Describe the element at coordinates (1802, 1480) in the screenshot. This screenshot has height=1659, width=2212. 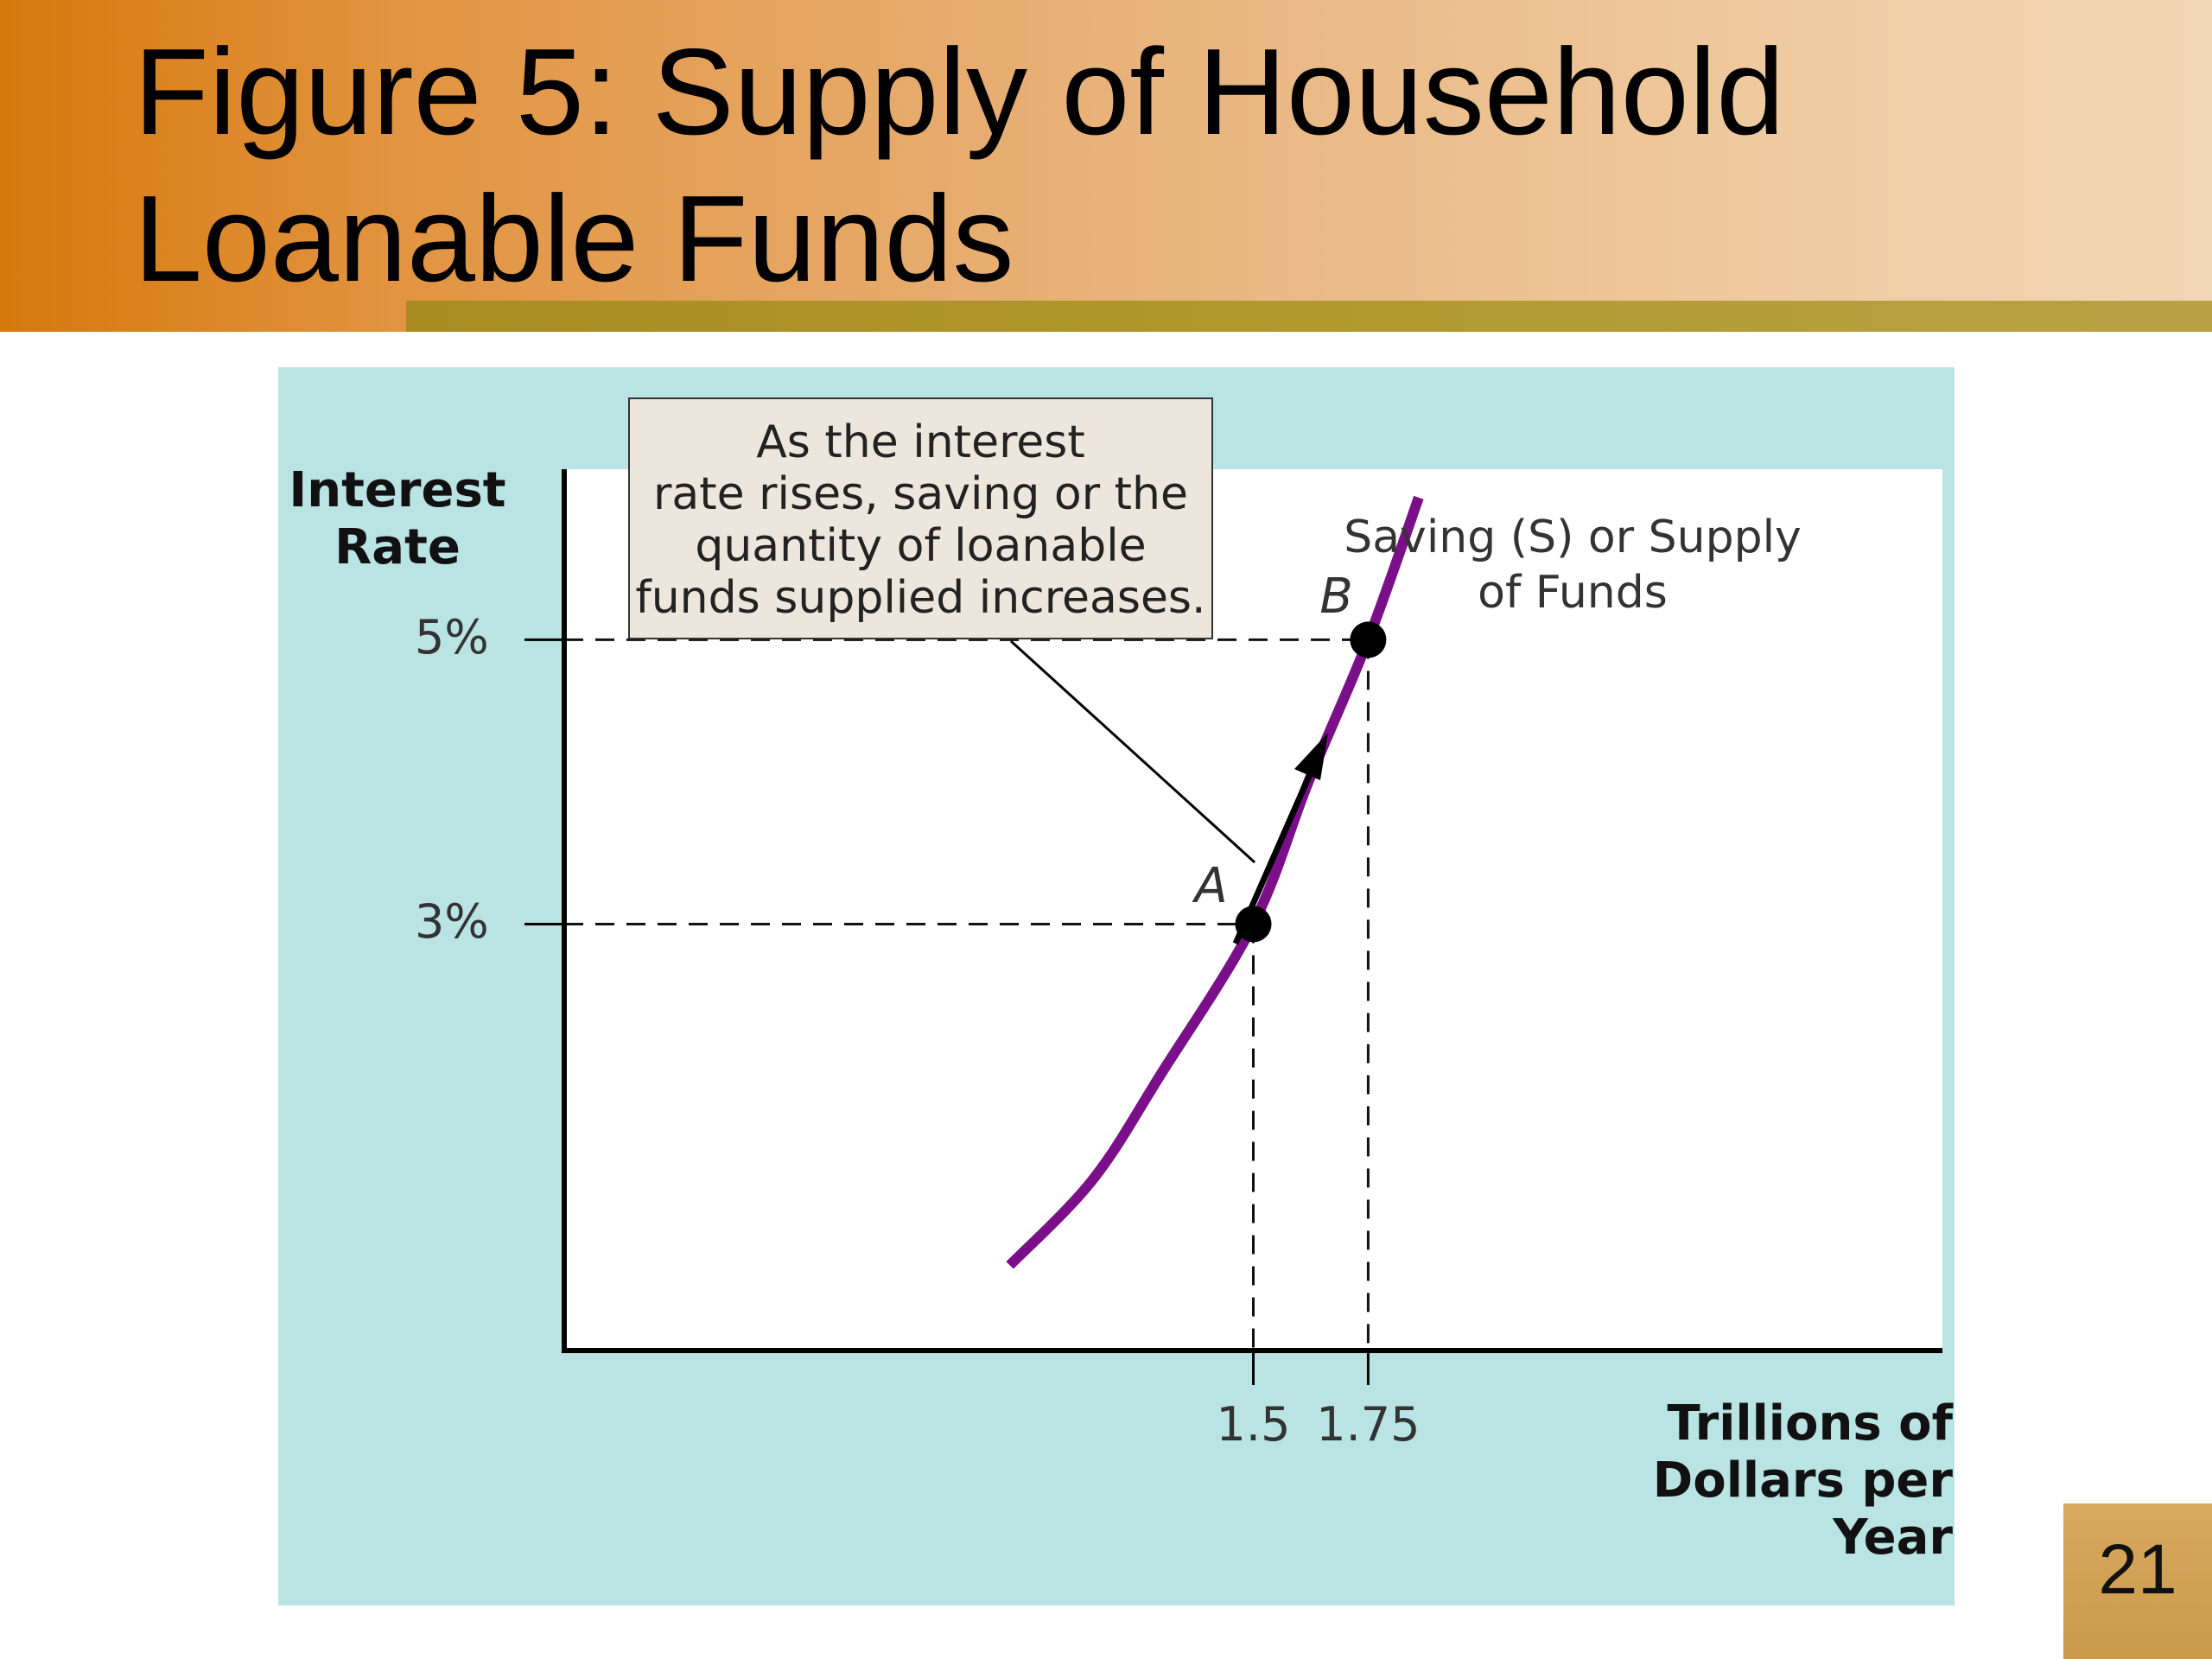
I see `x-axis-label: Trillions of Dollars per Year` at that location.